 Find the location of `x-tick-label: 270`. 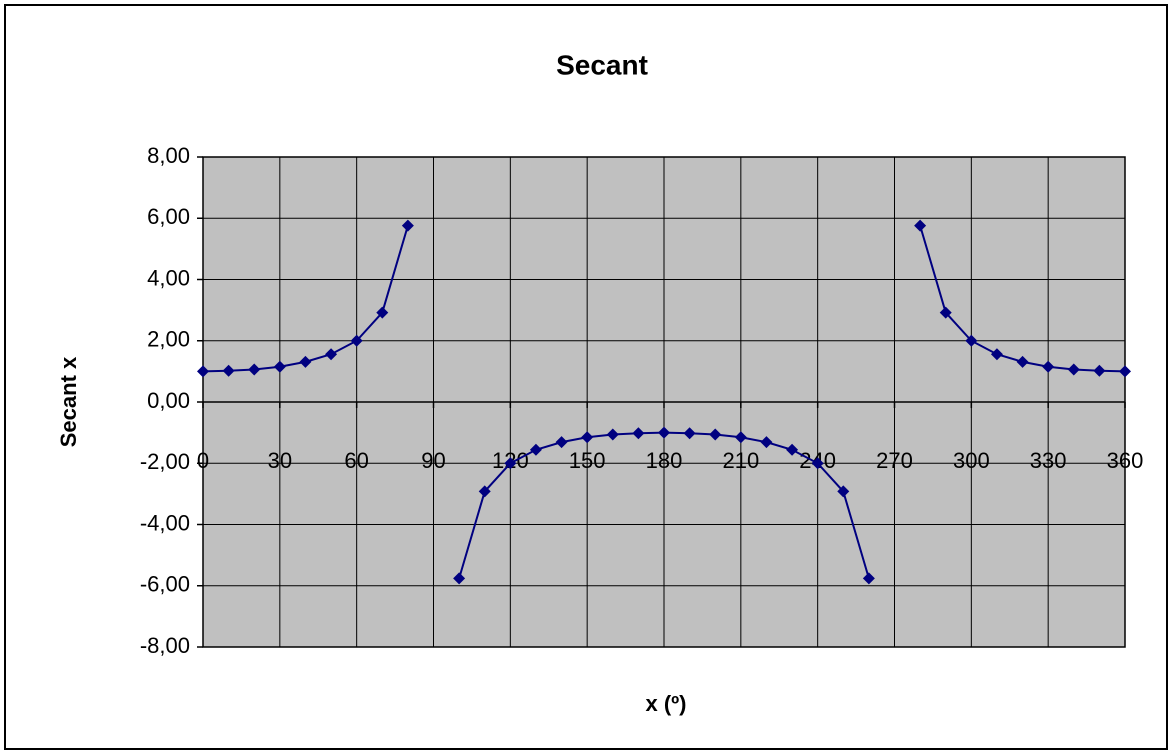

x-tick-label: 270 is located at coordinates (894, 460).